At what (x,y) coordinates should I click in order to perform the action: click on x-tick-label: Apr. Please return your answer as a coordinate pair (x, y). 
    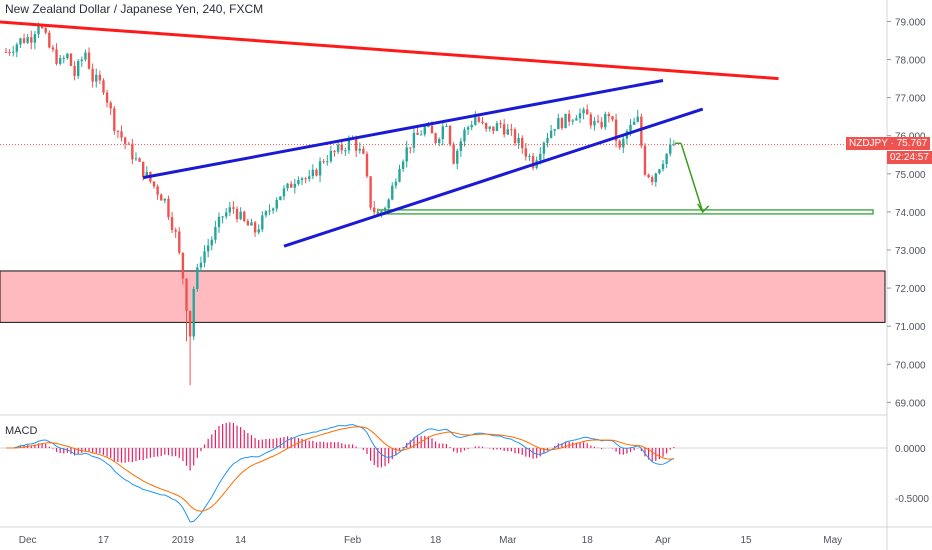
    Looking at the image, I should click on (663, 540).